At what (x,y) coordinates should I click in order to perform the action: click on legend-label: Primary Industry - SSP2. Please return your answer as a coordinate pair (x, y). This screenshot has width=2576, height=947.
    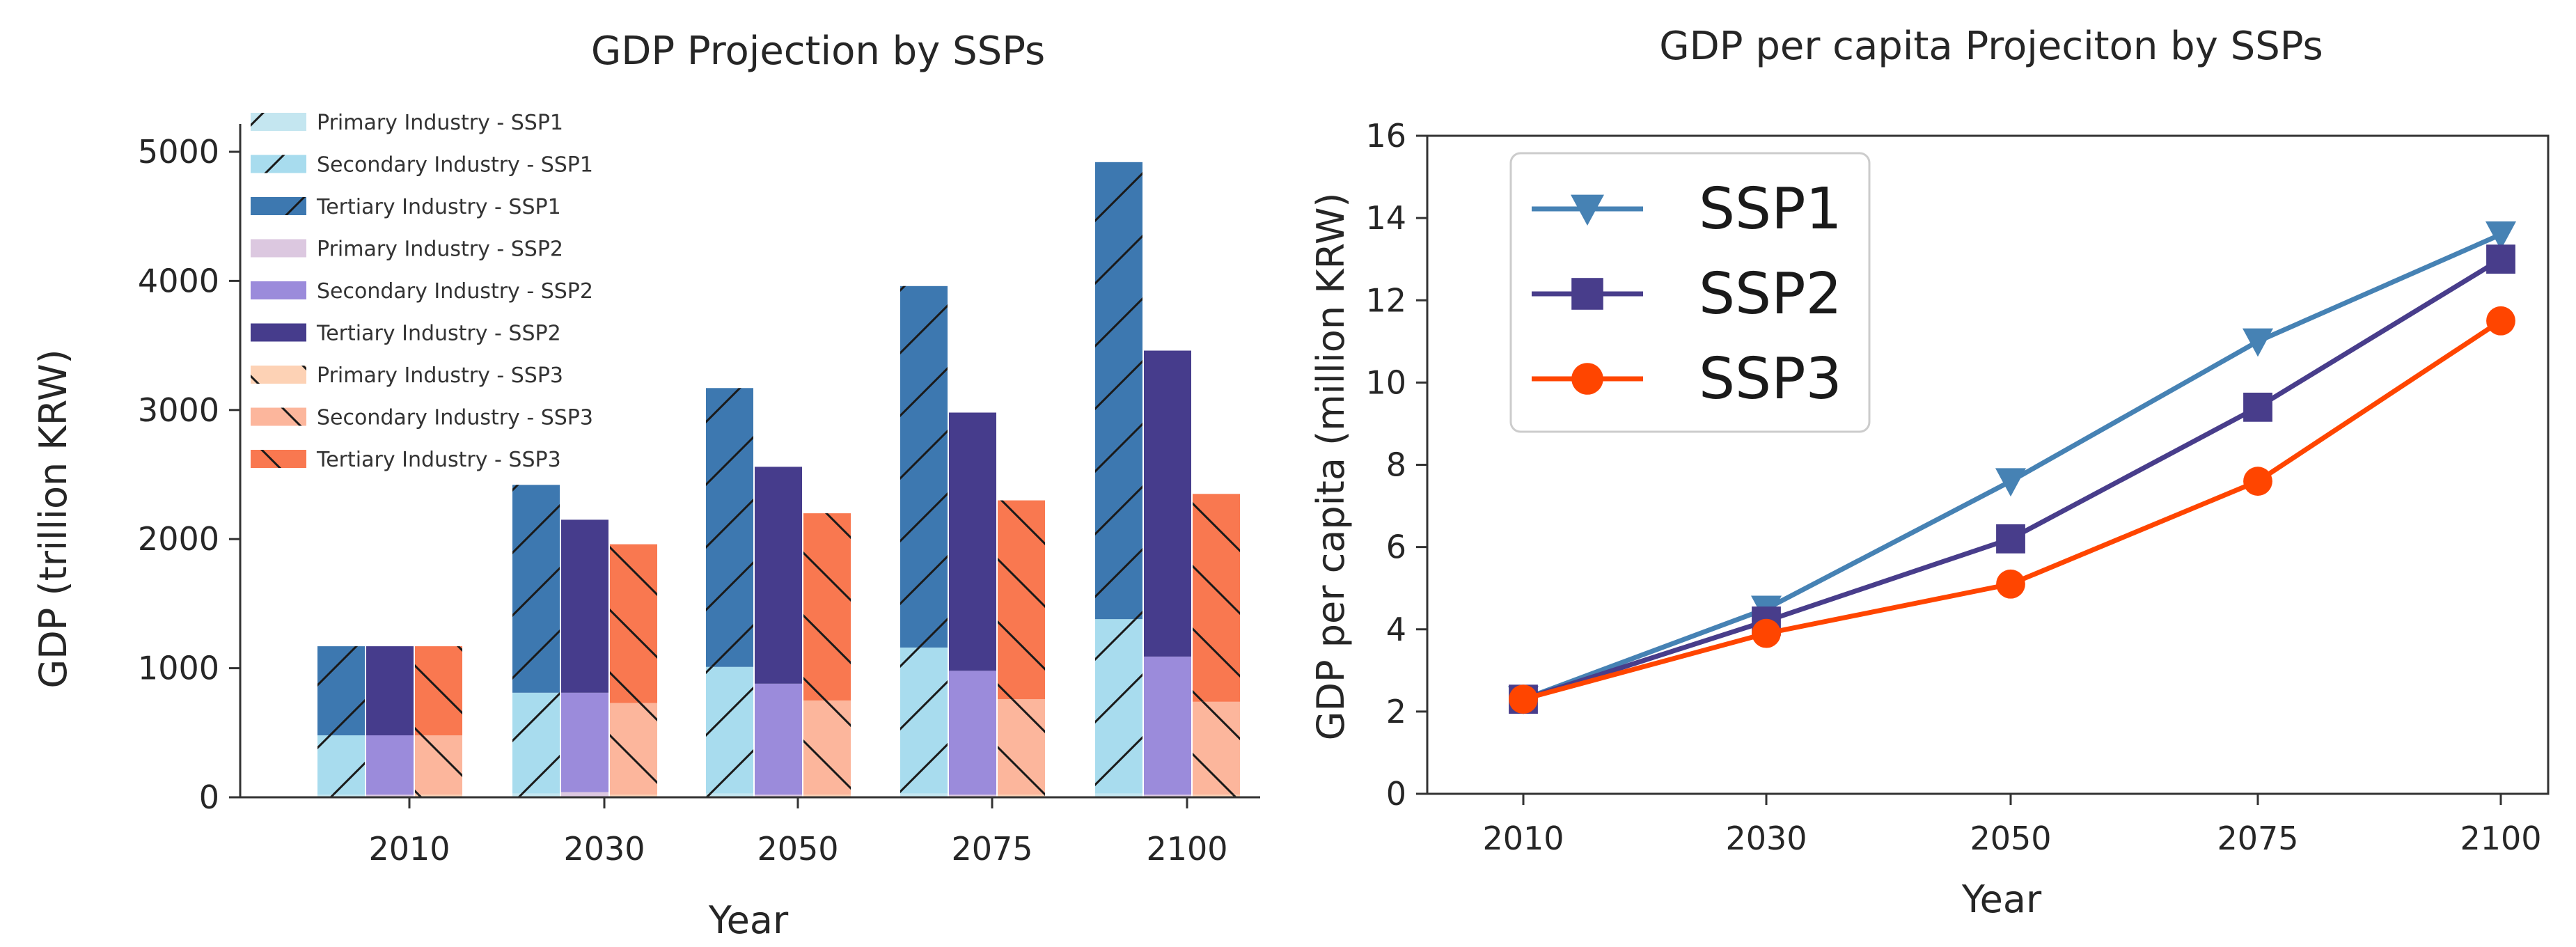
    Looking at the image, I should click on (440, 249).